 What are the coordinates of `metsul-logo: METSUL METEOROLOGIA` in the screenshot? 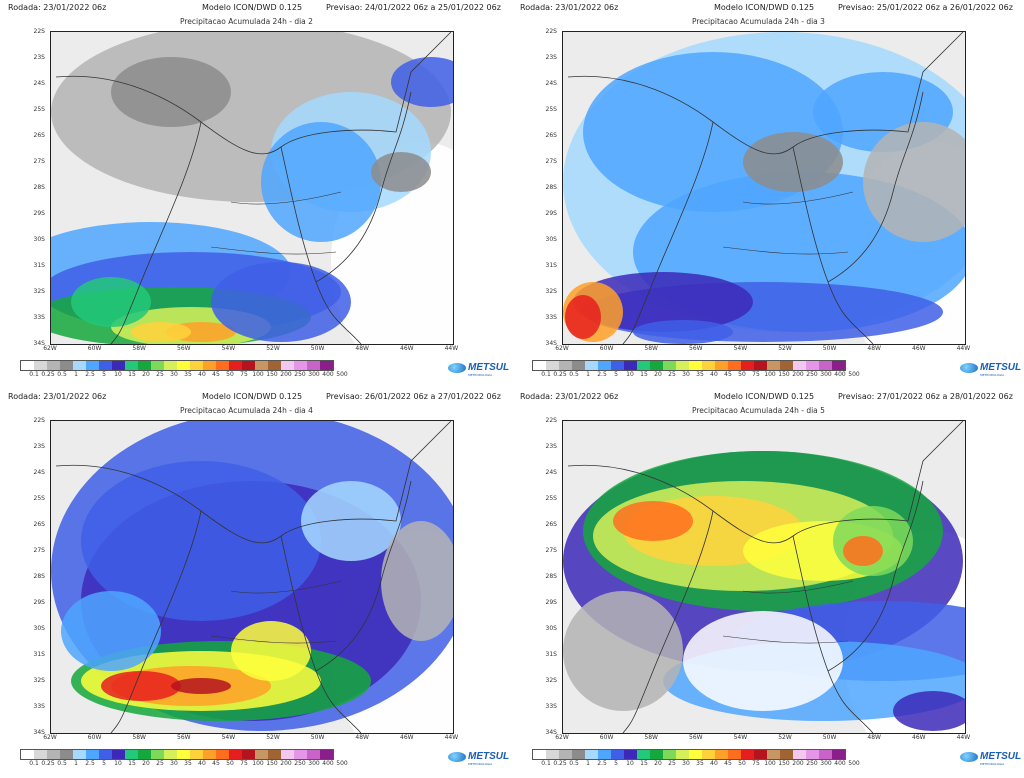 It's located at (990, 369).